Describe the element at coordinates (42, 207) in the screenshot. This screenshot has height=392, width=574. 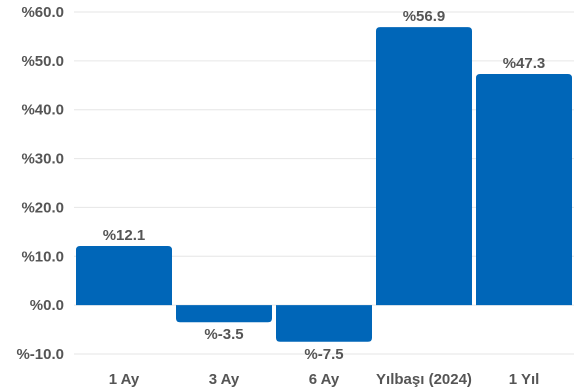
I see `y-tick-label: %20.0` at that location.